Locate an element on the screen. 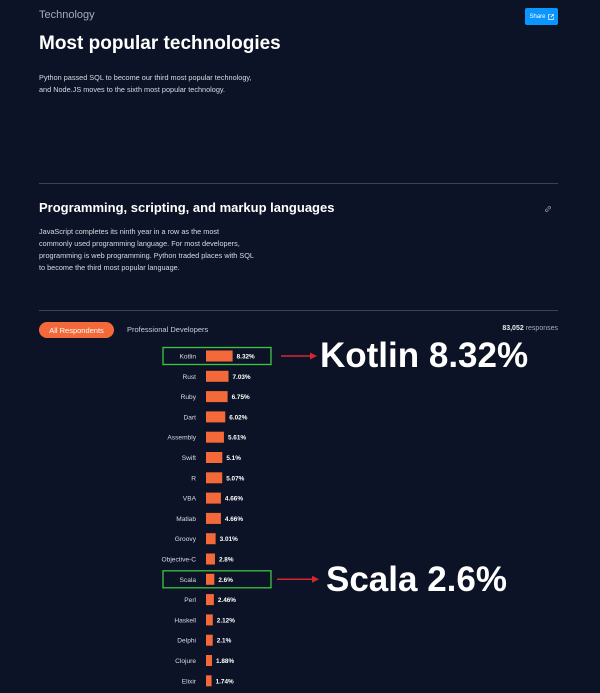 The height and width of the screenshot is (693, 600). responses-number: 83,052 is located at coordinates (513, 328).